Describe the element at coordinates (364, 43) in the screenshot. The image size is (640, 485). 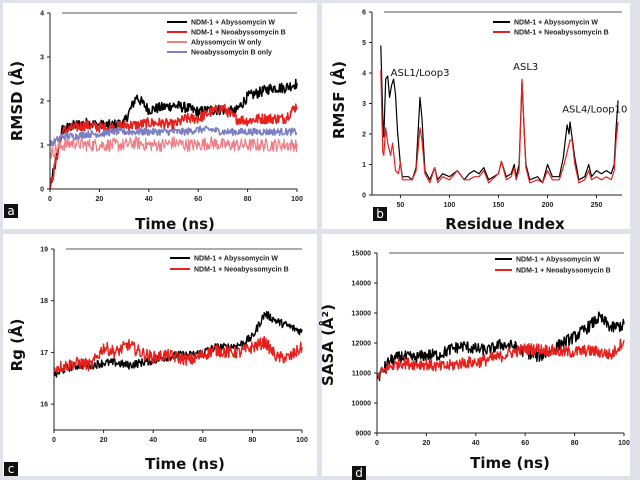
I see `y-tick-label: 5` at that location.